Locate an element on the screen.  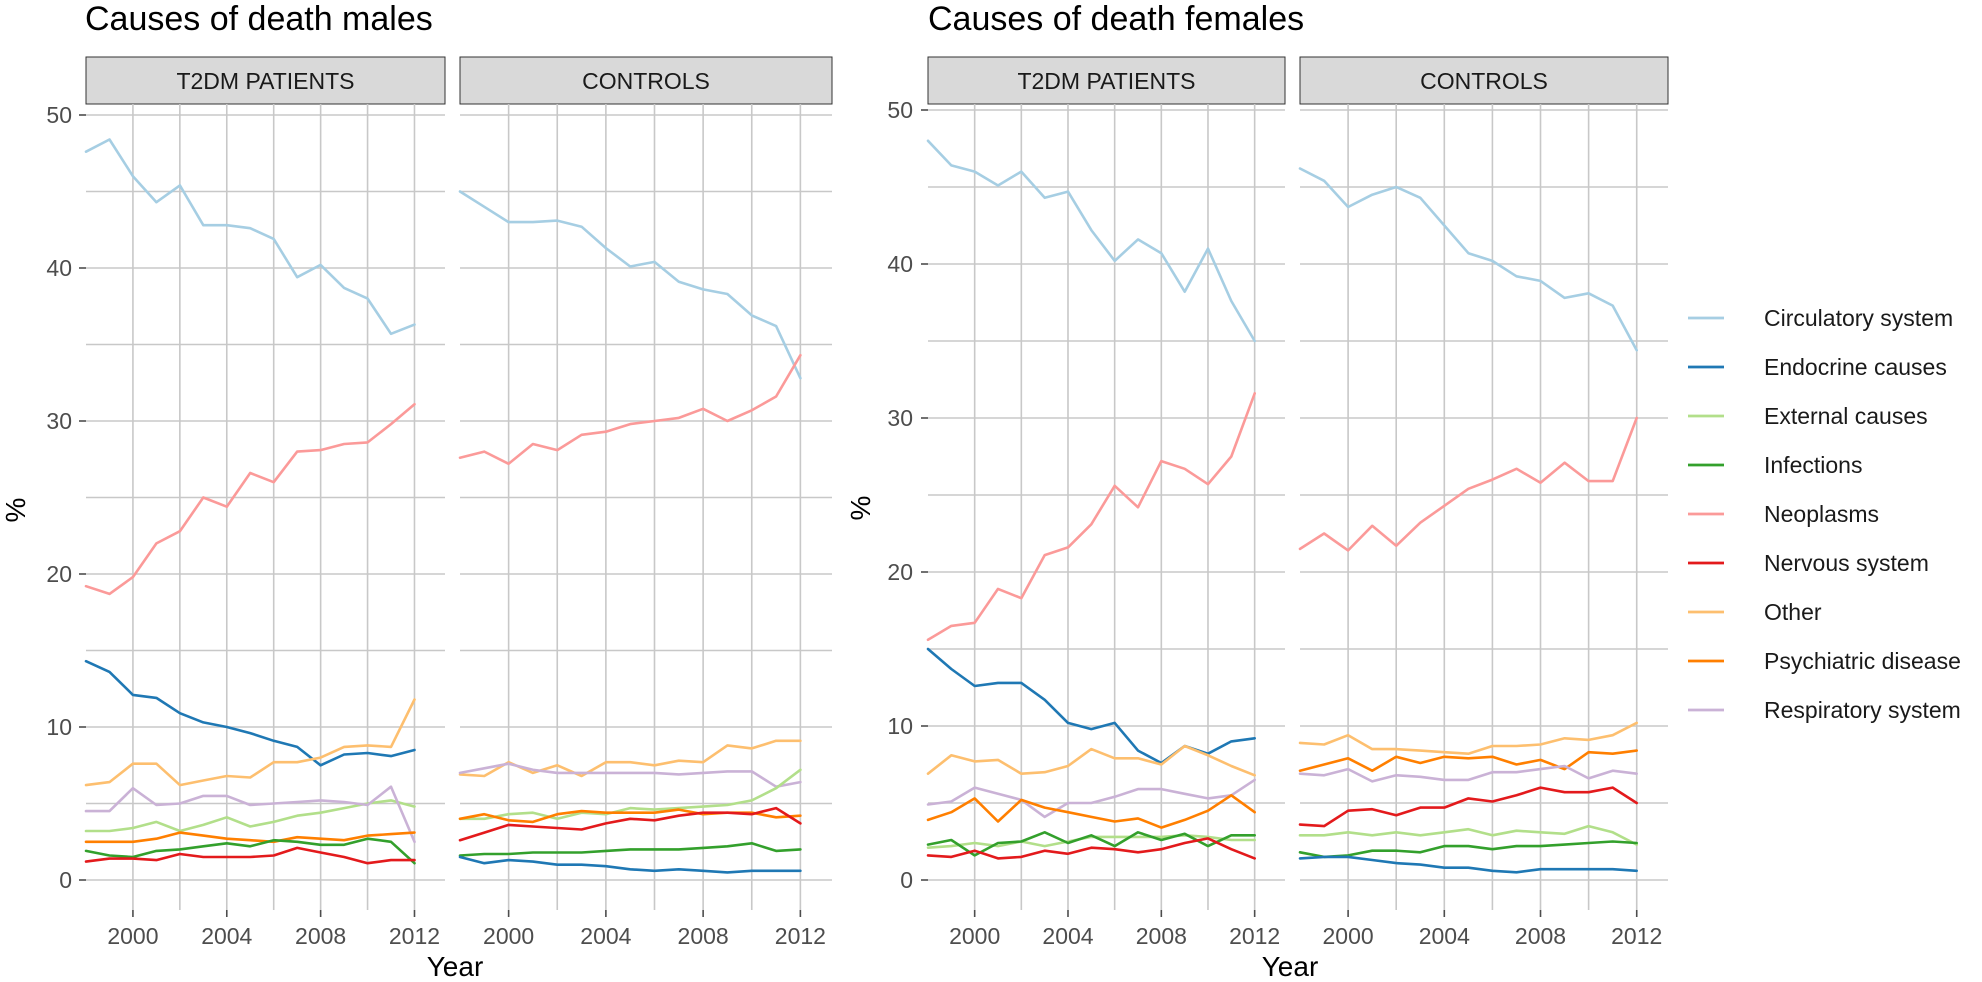
legend-label: Respiratory system is located at coordinates (1862, 710).